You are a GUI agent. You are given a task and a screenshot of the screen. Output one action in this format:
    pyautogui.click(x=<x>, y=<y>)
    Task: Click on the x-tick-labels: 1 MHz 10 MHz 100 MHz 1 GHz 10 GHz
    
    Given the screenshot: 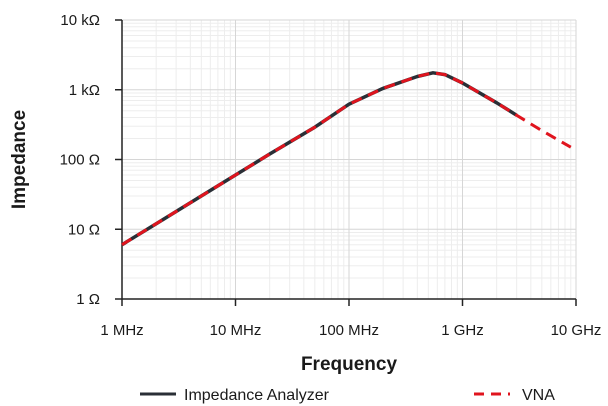 What is the action you would take?
    pyautogui.click(x=350, y=330)
    